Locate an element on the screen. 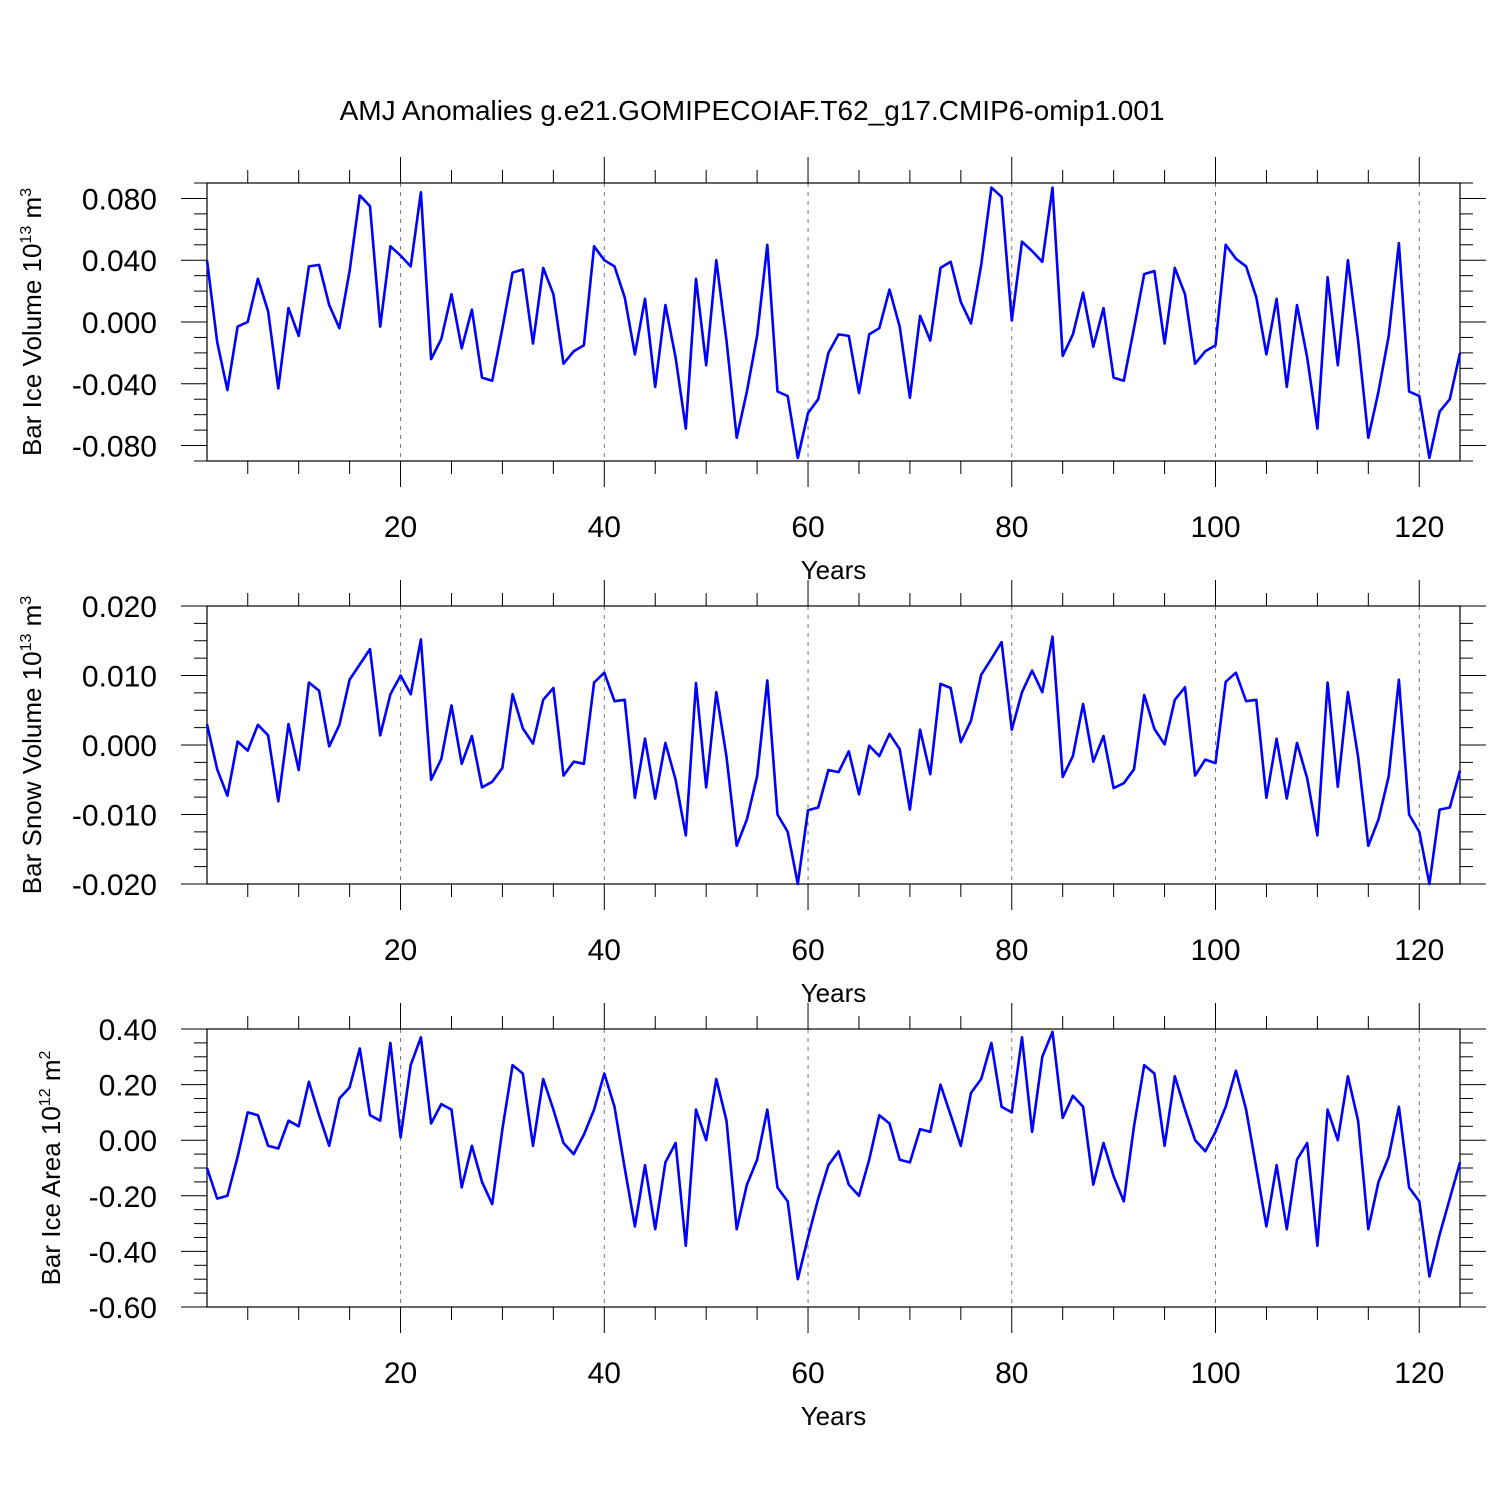 Image resolution: width=1500 pixels, height=1500 pixels. ice-area-x-tick-label: 100 is located at coordinates (1215, 1373).